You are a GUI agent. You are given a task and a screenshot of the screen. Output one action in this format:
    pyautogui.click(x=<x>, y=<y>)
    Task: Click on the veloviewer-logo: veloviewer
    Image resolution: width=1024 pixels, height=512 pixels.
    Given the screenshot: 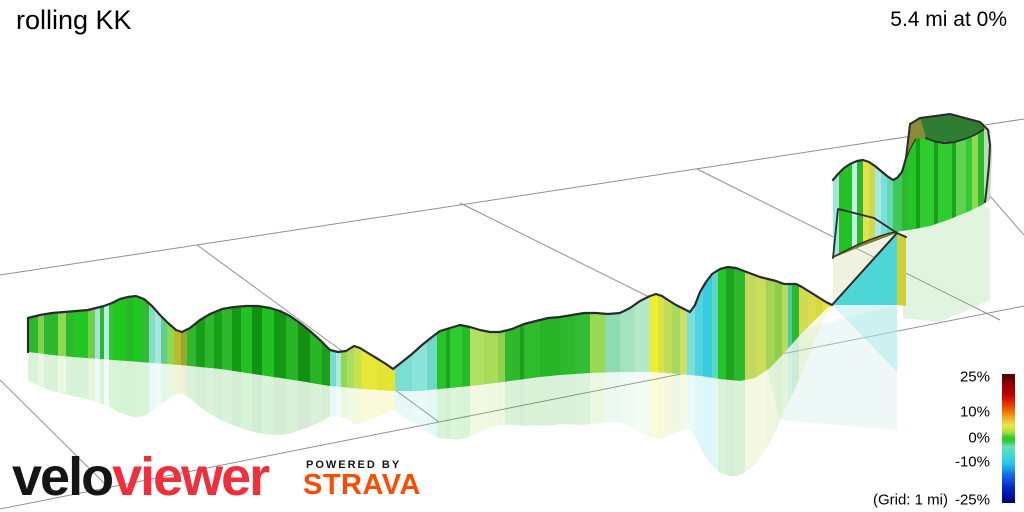 What is the action you would take?
    pyautogui.click(x=141, y=477)
    